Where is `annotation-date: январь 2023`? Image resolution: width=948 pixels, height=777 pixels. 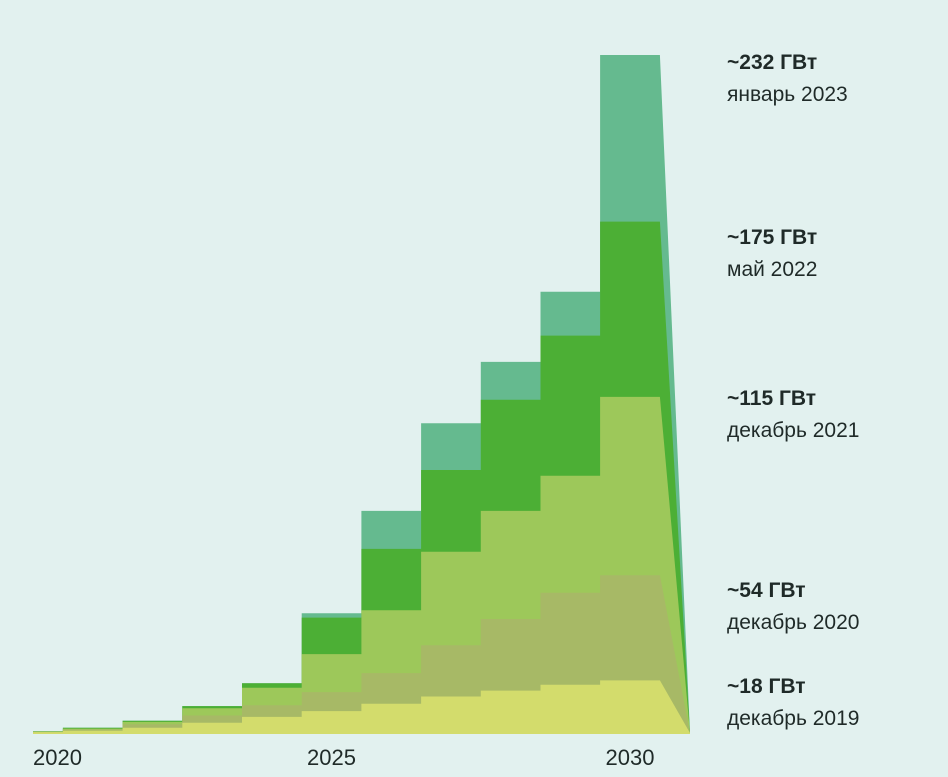 annotation-date: январь 2023 is located at coordinates (787, 94).